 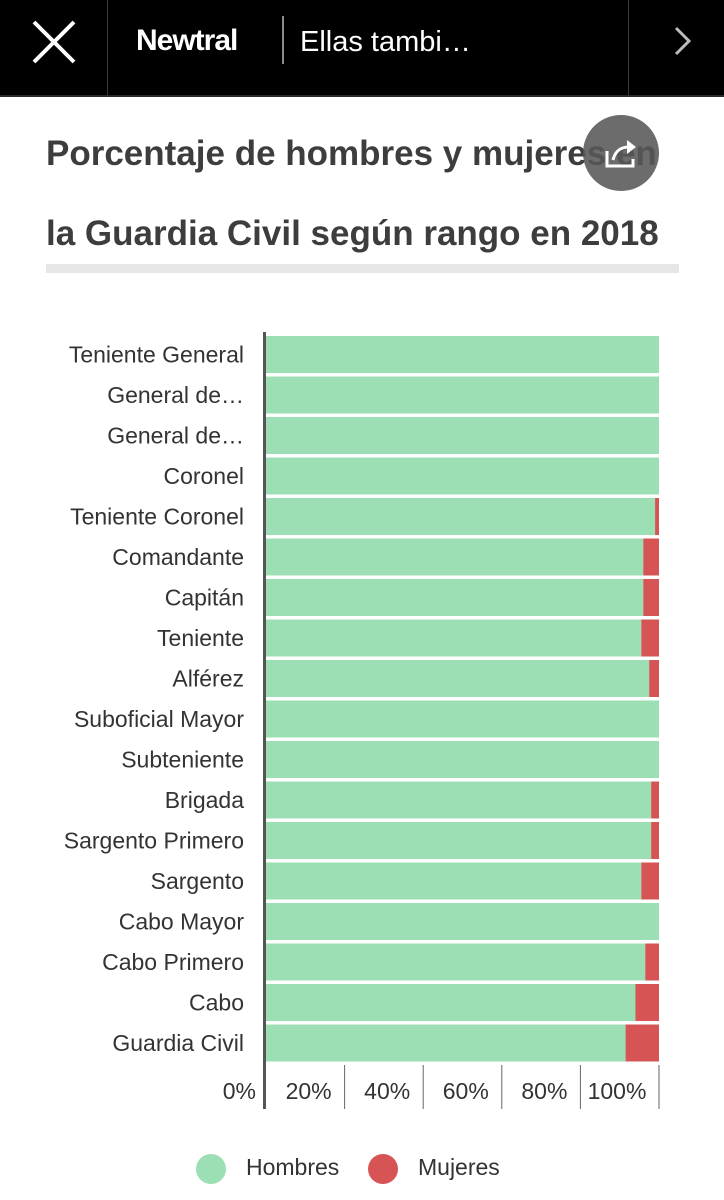 I want to click on share-button, so click(x=621, y=153).